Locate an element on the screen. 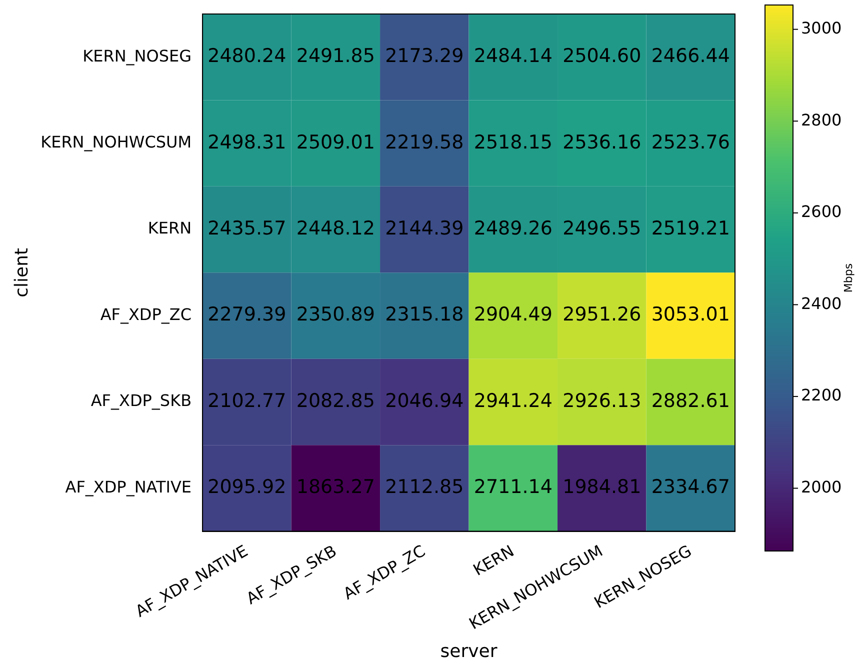 The height and width of the screenshot is (671, 861). color-bar-label: 2200 is located at coordinates (821, 395).